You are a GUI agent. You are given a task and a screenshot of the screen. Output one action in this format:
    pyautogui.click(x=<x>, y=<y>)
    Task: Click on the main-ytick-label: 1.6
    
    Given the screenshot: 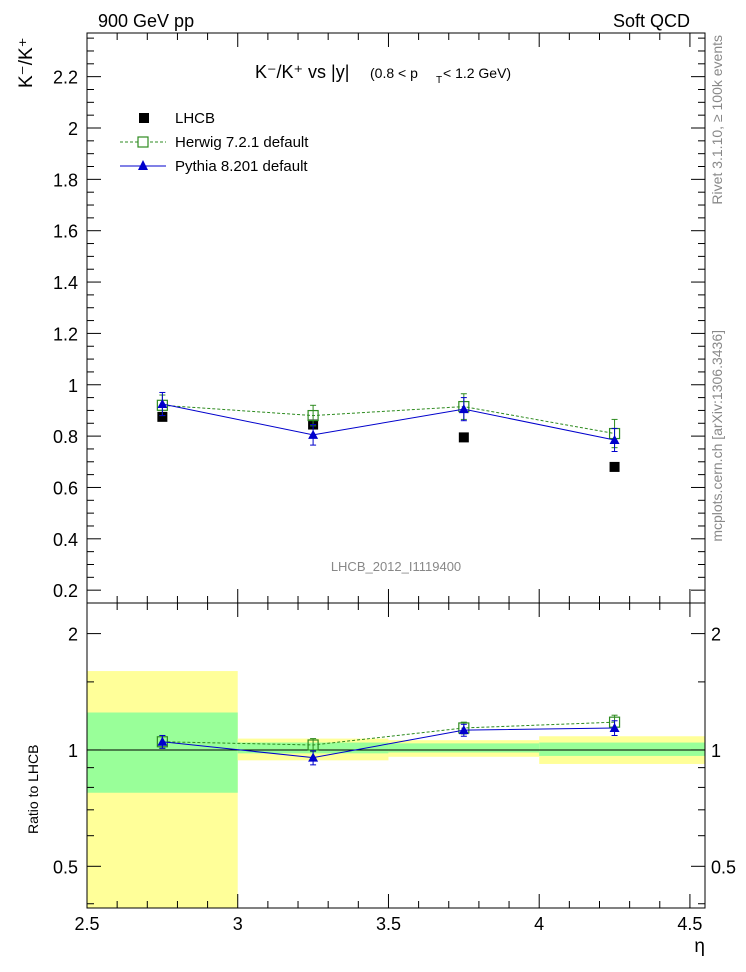 What is the action you would take?
    pyautogui.click(x=65, y=232)
    